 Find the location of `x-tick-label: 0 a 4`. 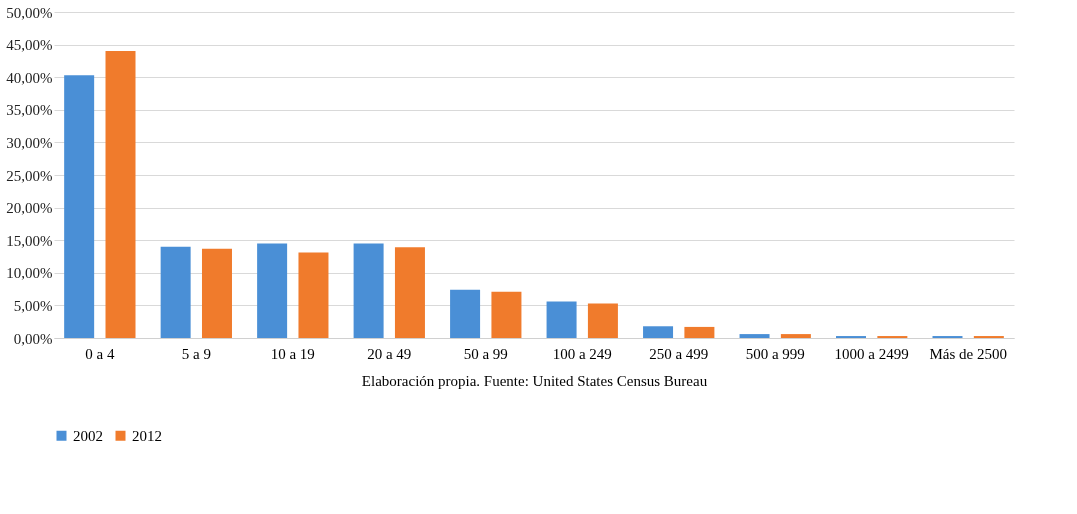

x-tick-label: 0 a 4 is located at coordinates (100, 353).